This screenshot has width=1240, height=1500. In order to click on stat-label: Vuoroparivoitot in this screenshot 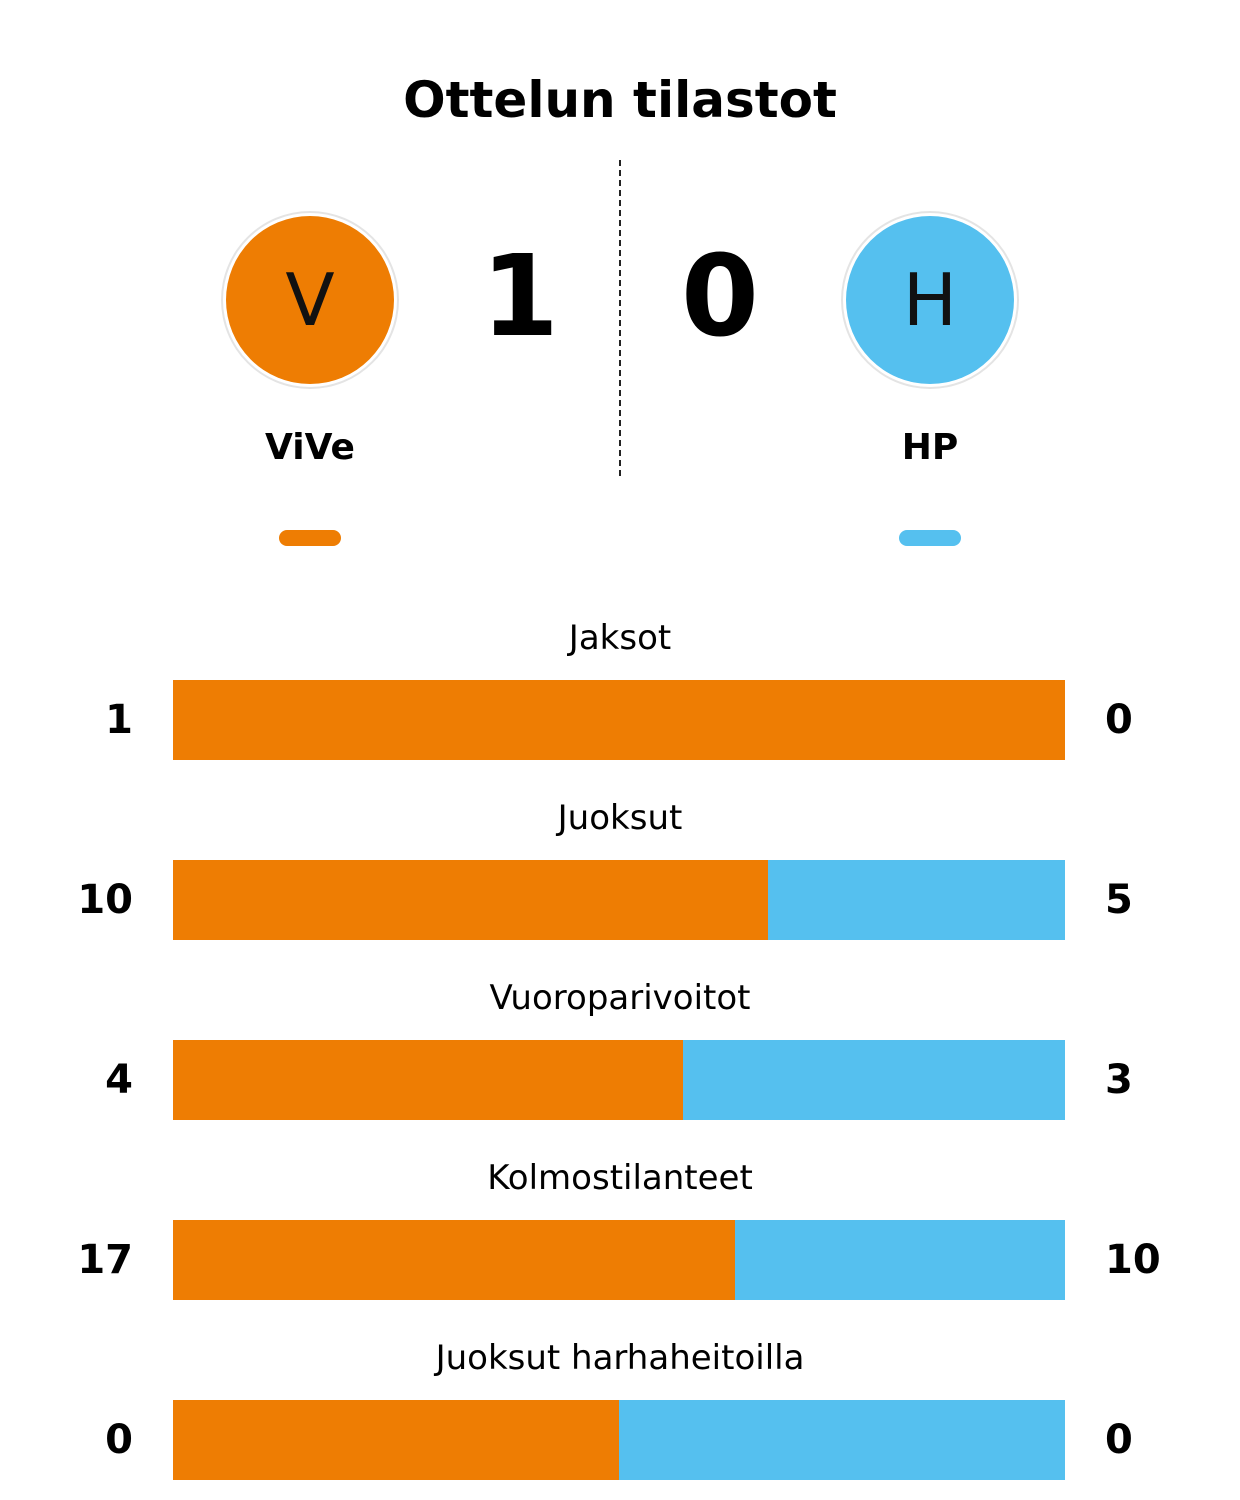, I will do `click(620, 998)`.